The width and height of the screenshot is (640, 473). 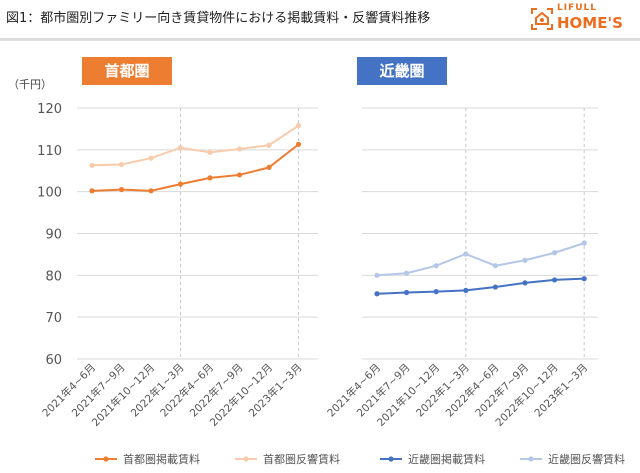 What do you see at coordinates (53, 318) in the screenshot?
I see `y-tick-label: 70` at bounding box center [53, 318].